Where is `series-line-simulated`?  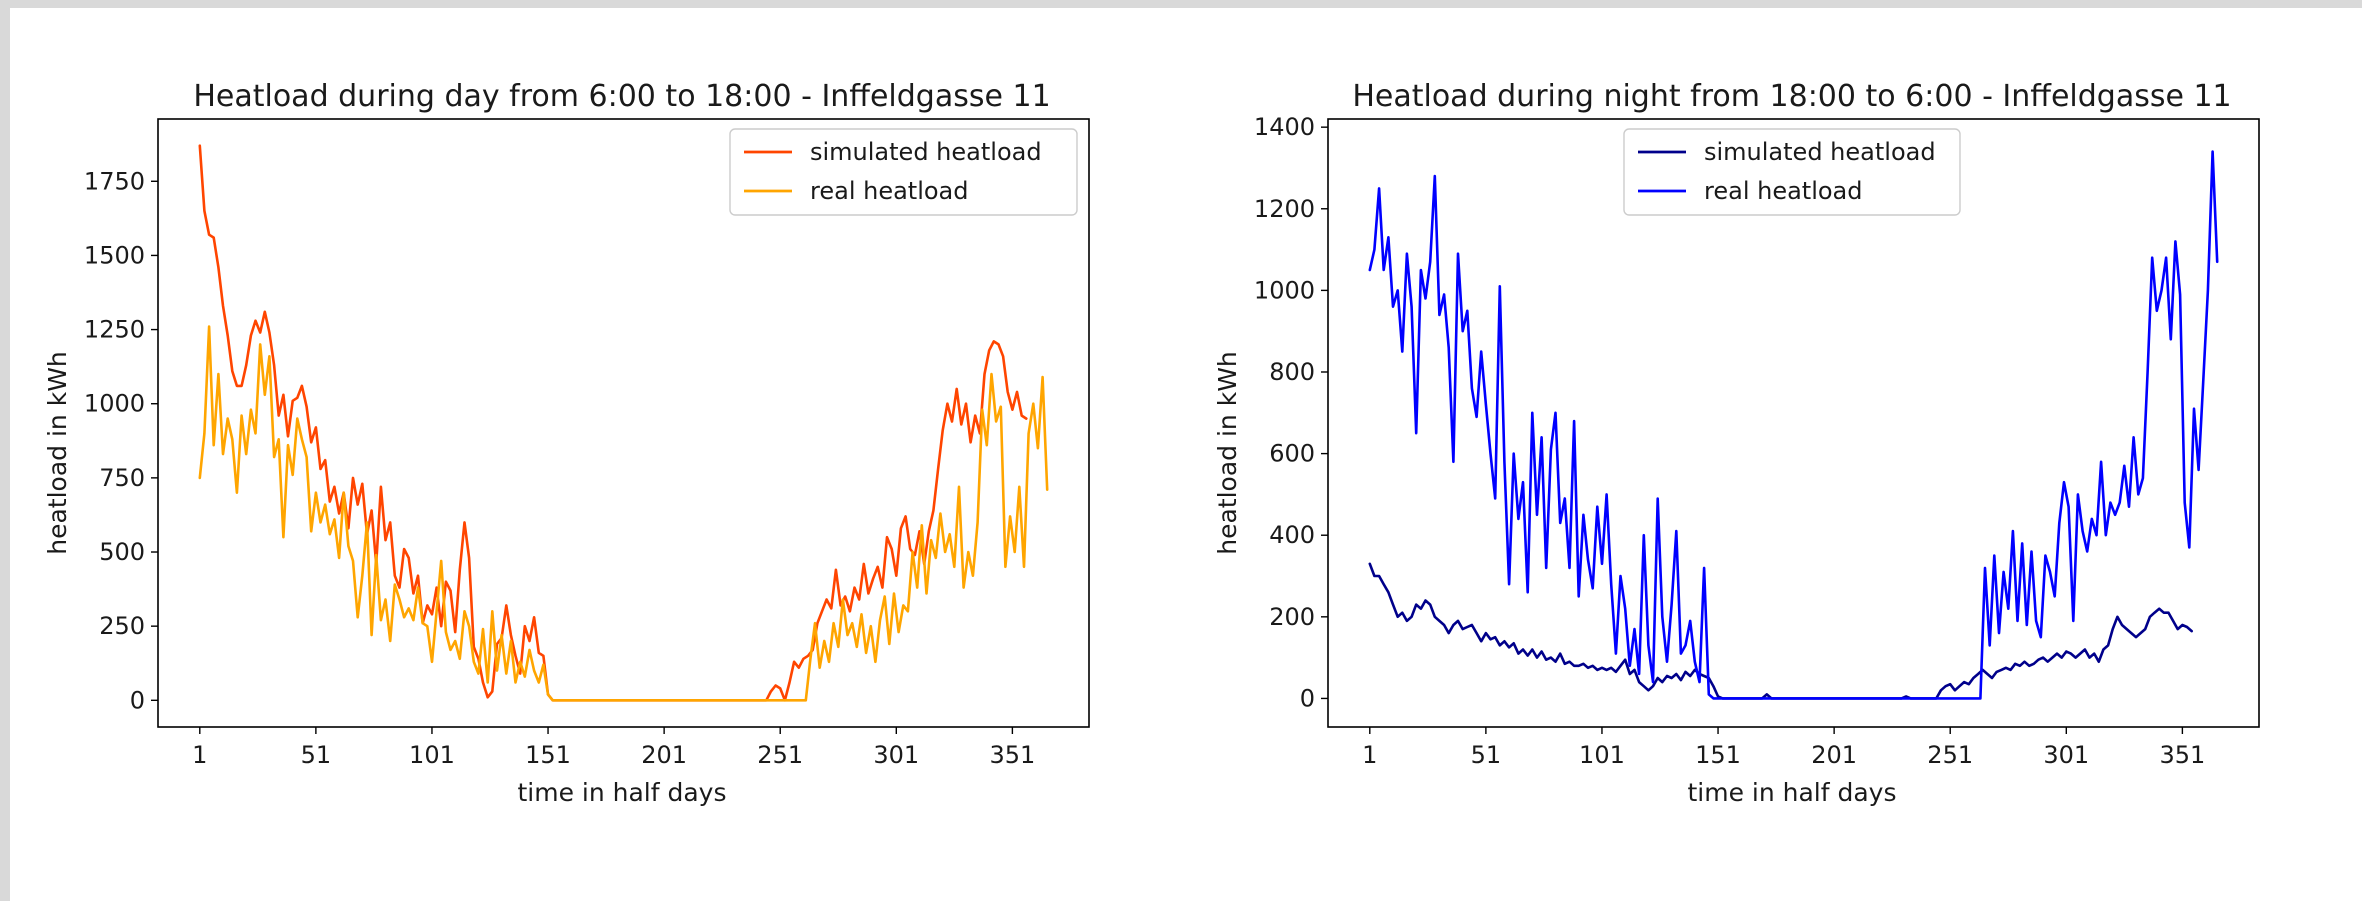
series-line-simulated is located at coordinates (1780, 631).